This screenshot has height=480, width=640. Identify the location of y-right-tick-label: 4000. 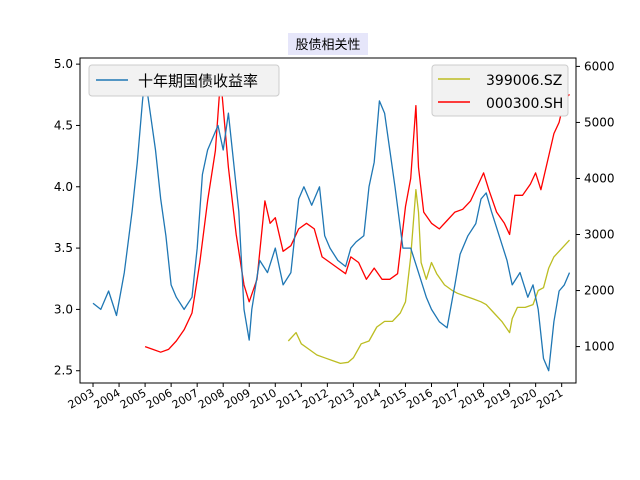
(599, 178).